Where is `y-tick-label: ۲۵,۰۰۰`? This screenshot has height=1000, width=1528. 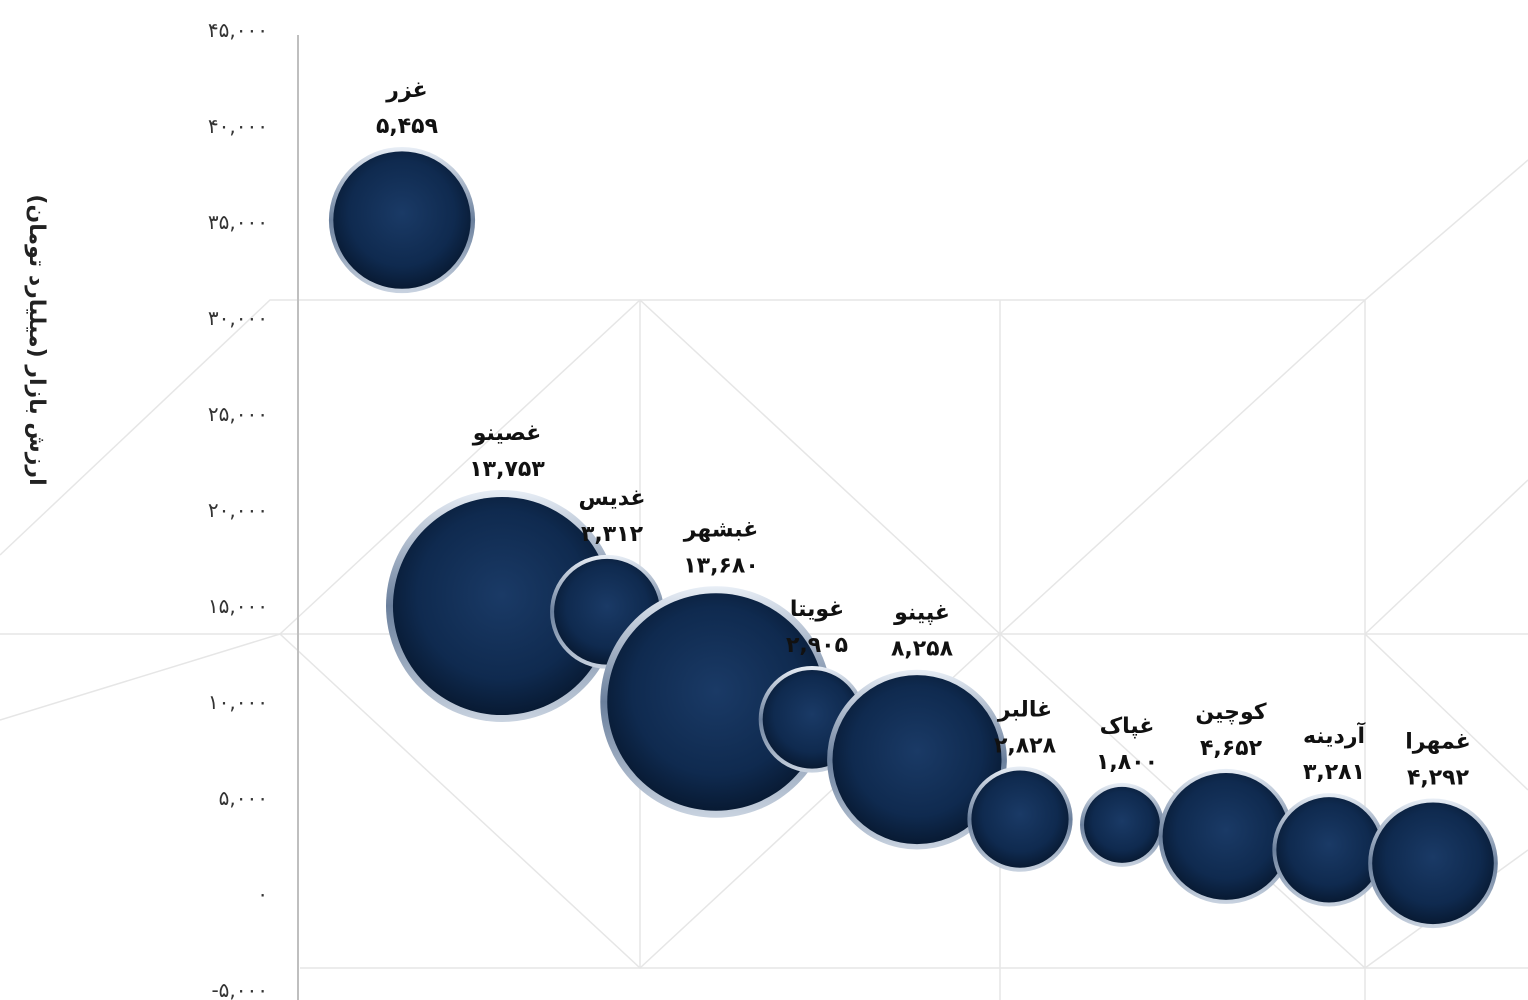 y-tick-label: ۲۵,۰۰۰ is located at coordinates (238, 414).